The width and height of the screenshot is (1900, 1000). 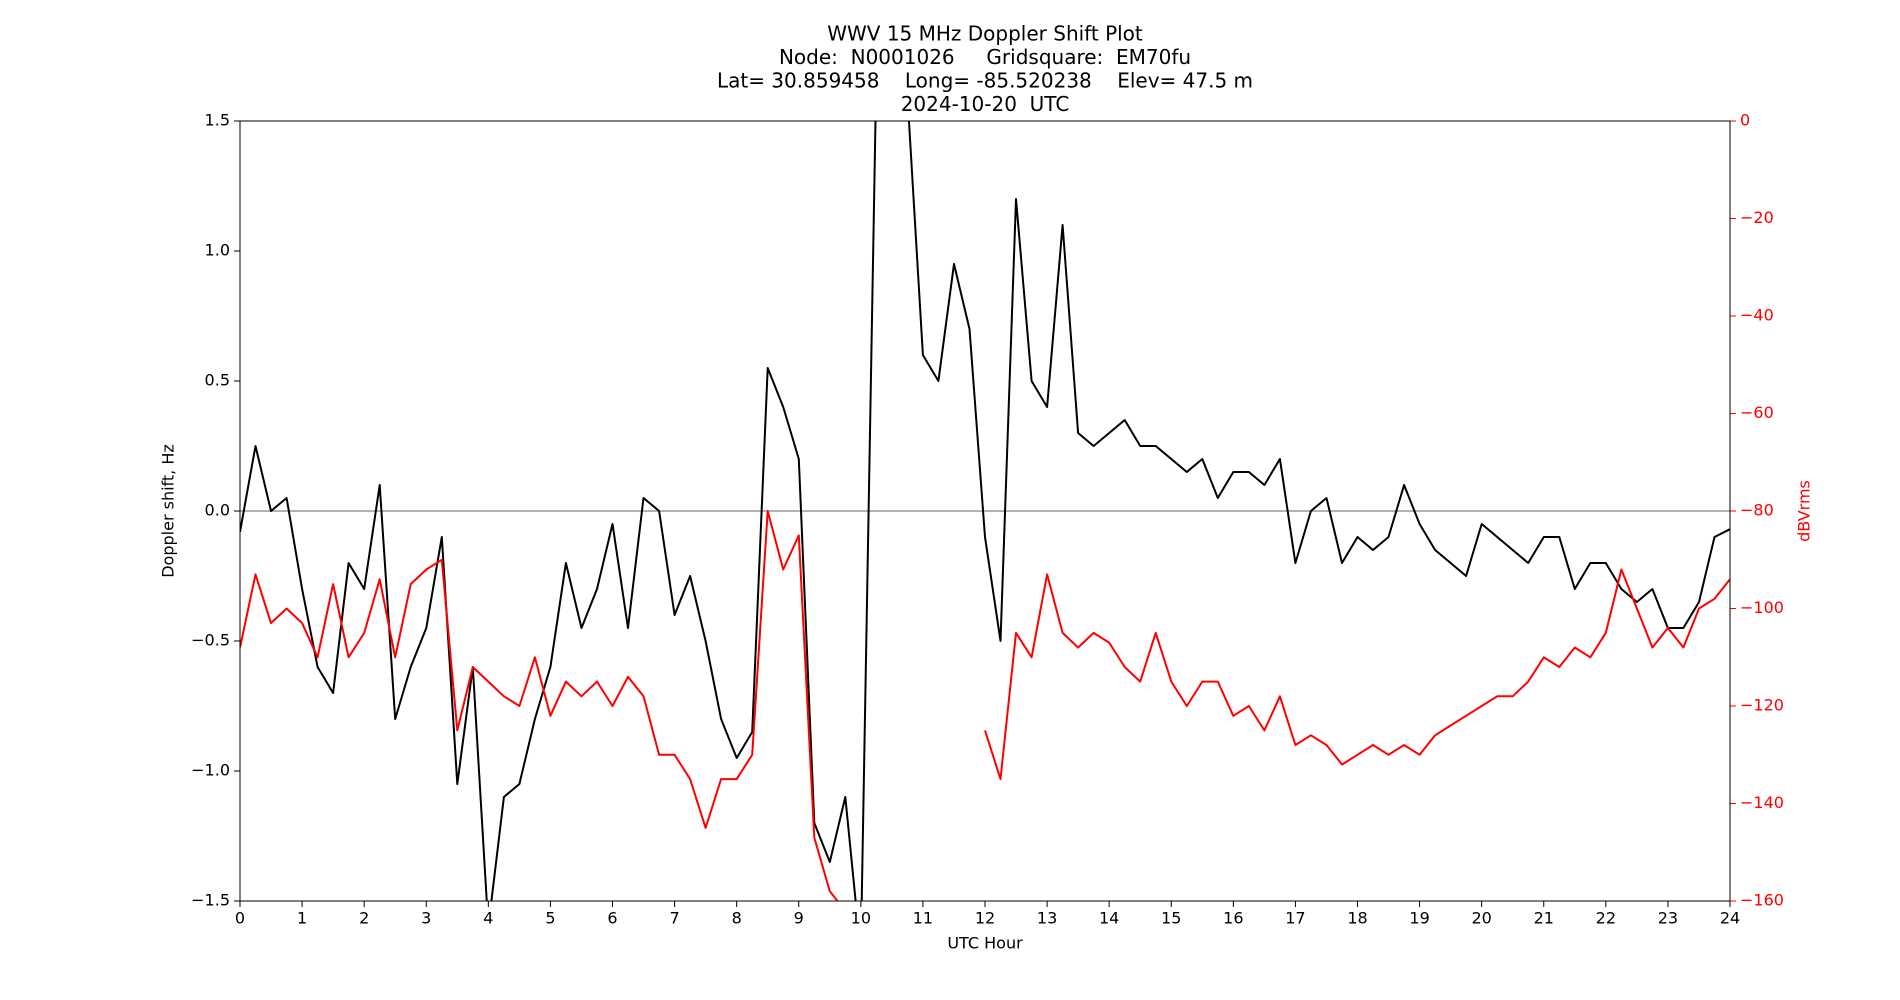 I want to click on x-tick-label: 9, so click(x=799, y=918).